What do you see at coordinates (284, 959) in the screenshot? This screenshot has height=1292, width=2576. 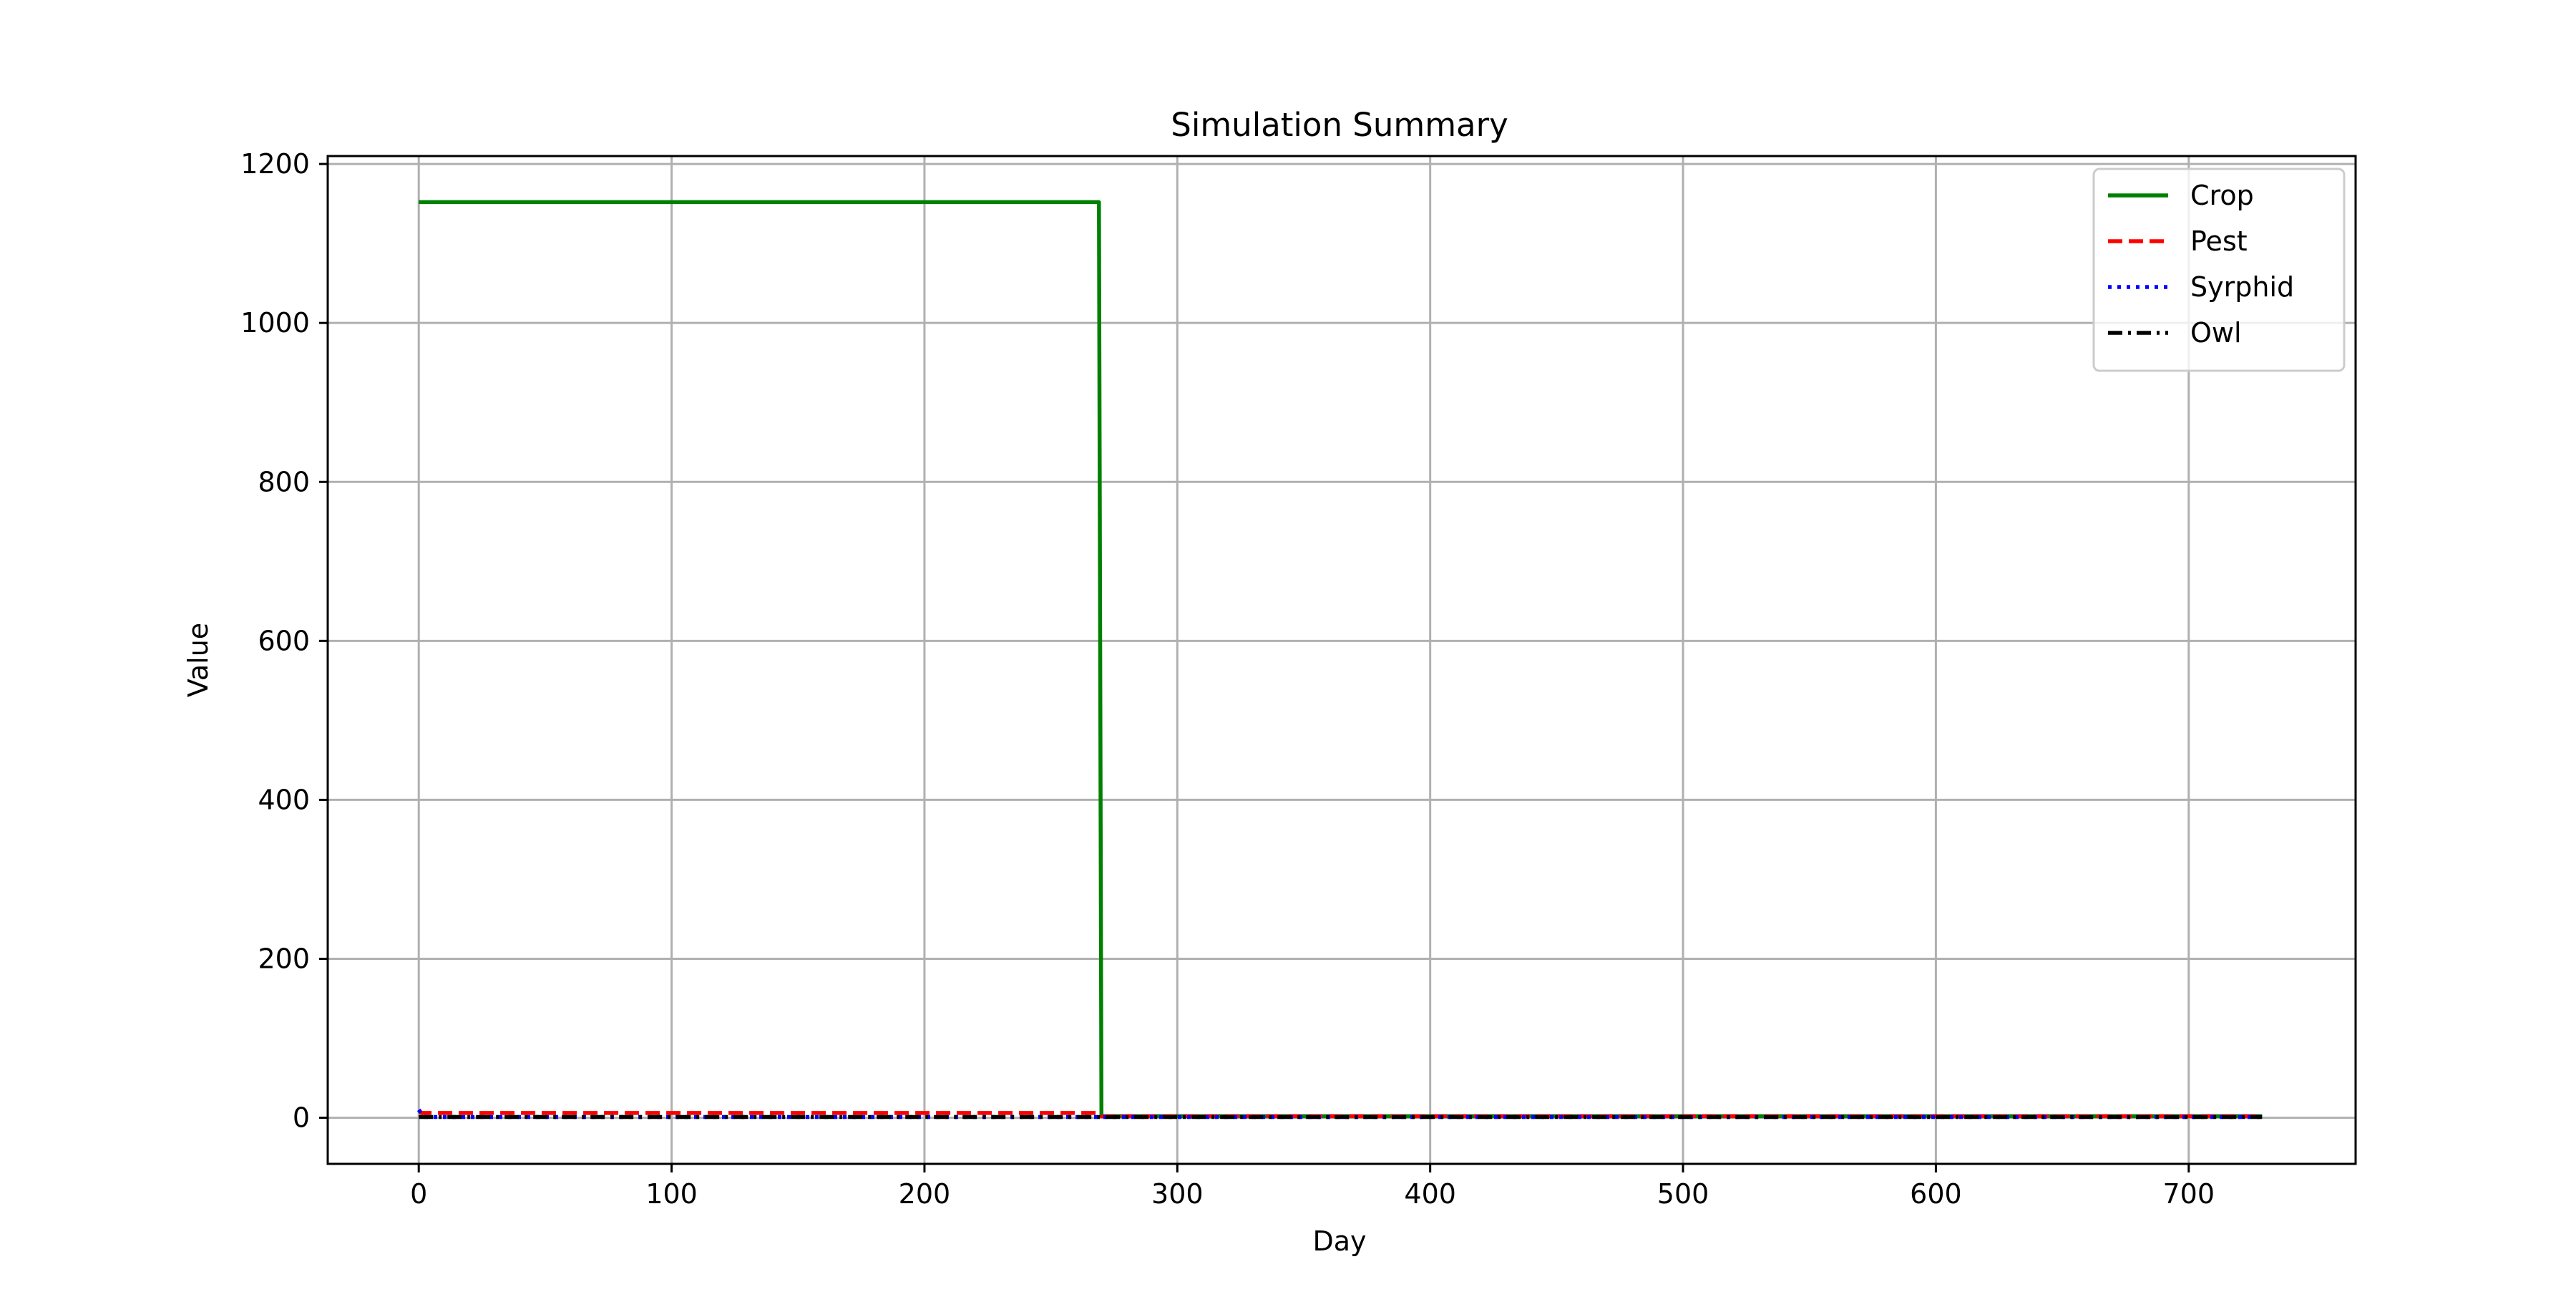 I see `y-tick-label: 200` at bounding box center [284, 959].